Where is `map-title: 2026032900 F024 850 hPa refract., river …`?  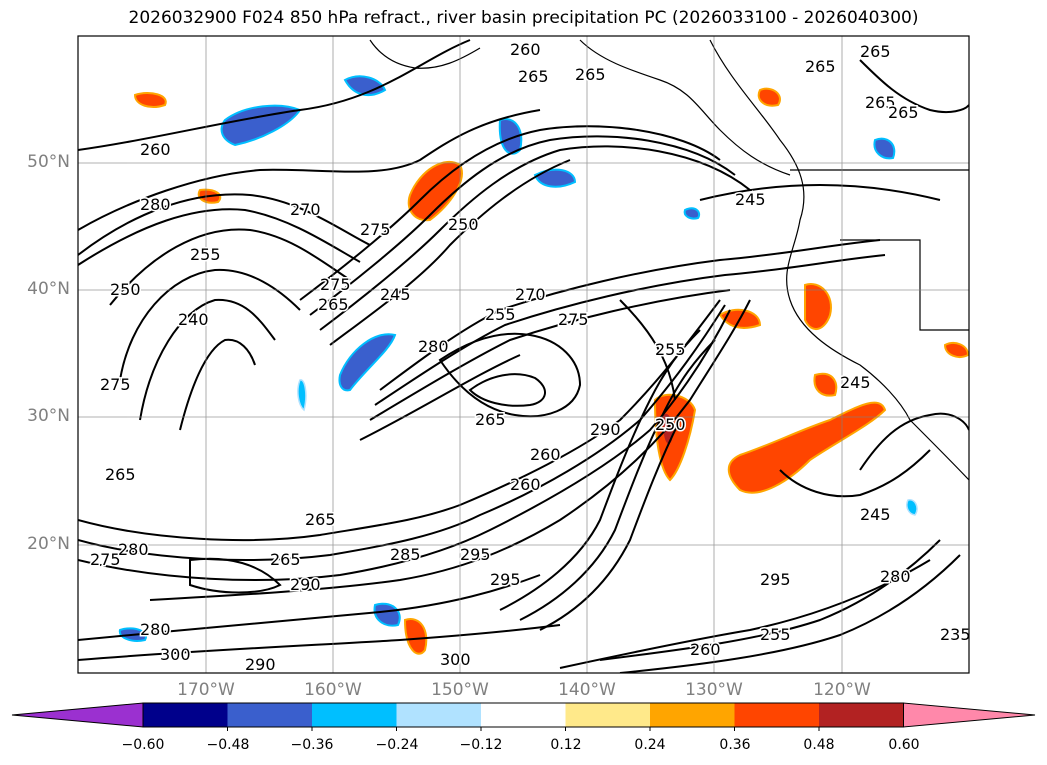
map-title: 2026032900 F024 850 hPa refract., river … is located at coordinates (523, 18).